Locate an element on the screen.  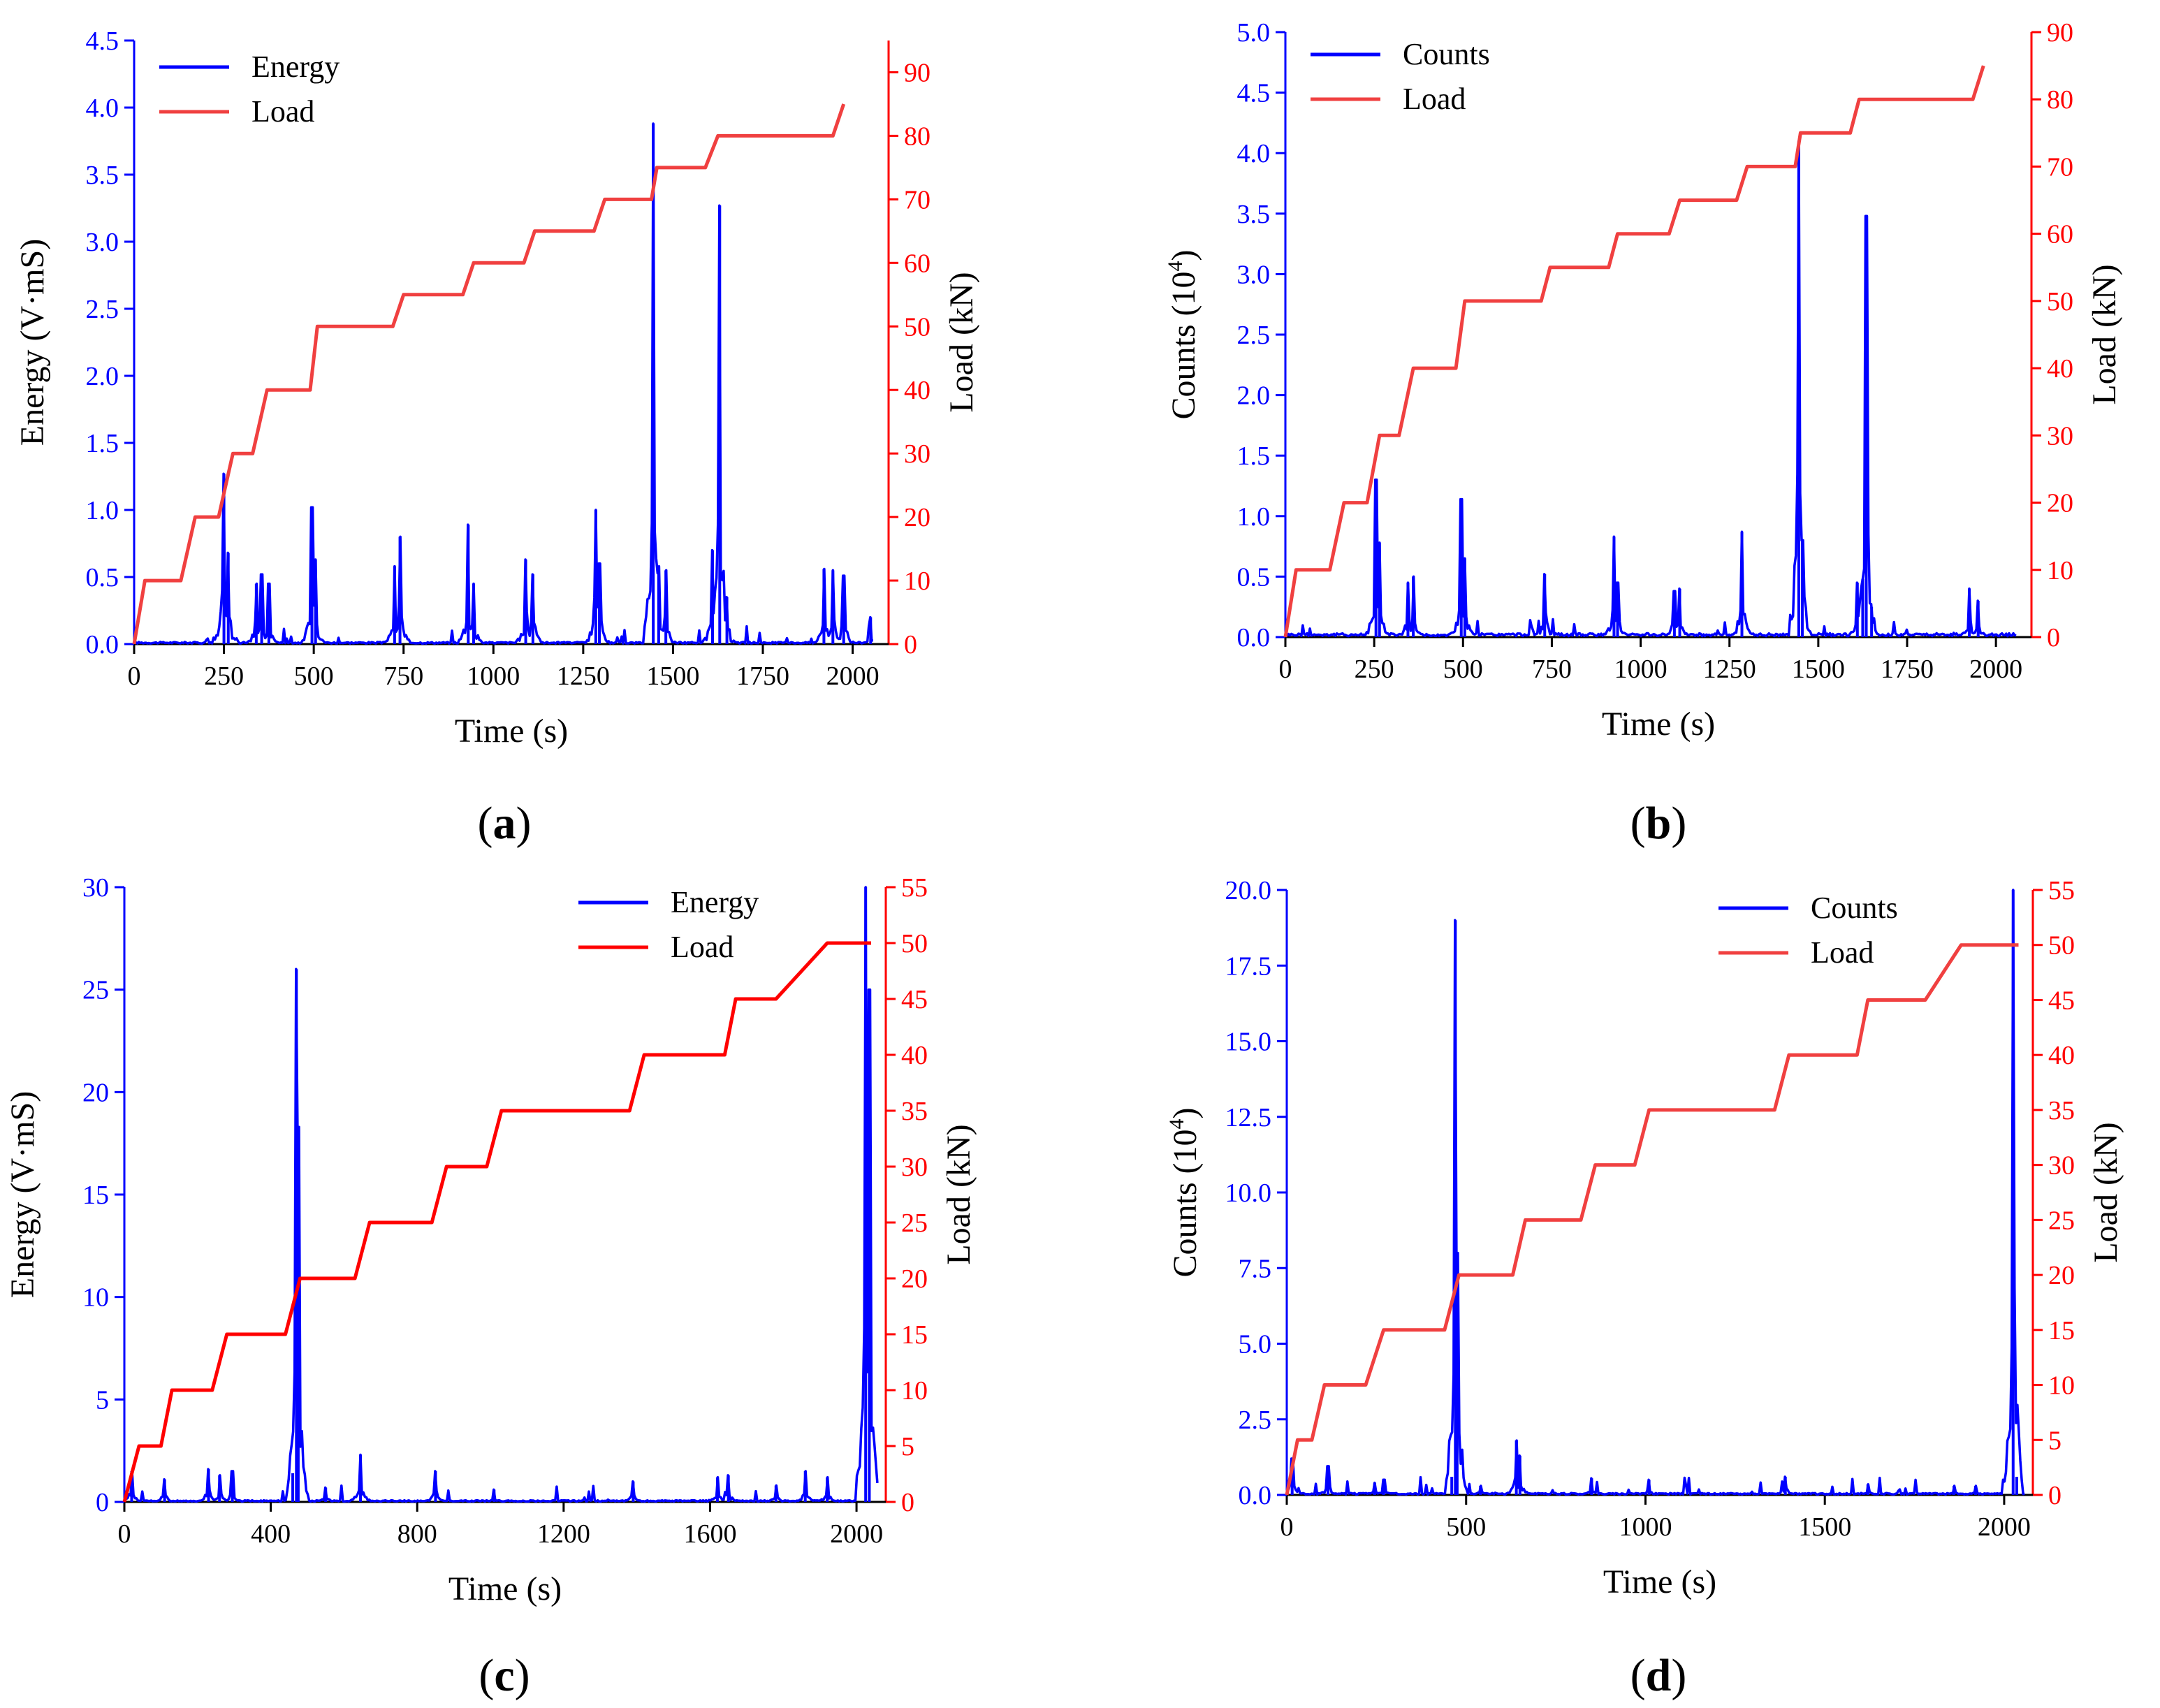
panel-label: (a) is located at coordinates (505, 823).